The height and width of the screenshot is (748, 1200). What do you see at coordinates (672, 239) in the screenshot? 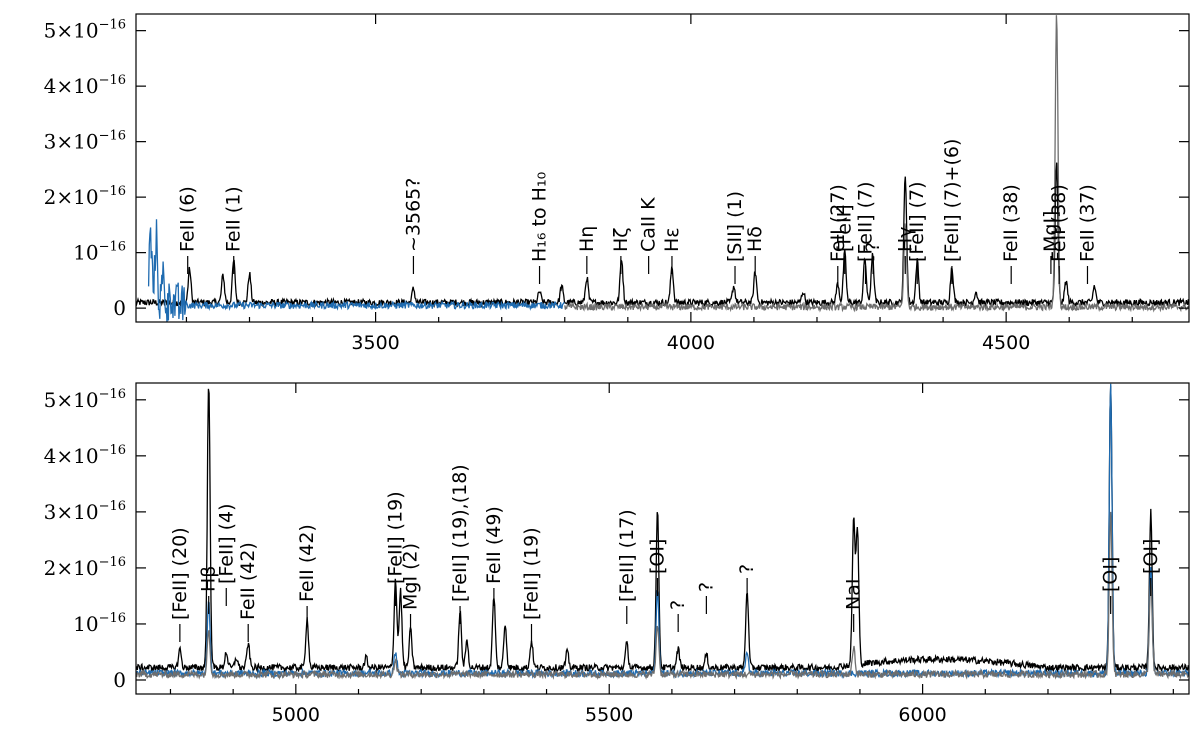
I see `line-id-label: Hε` at bounding box center [672, 239].